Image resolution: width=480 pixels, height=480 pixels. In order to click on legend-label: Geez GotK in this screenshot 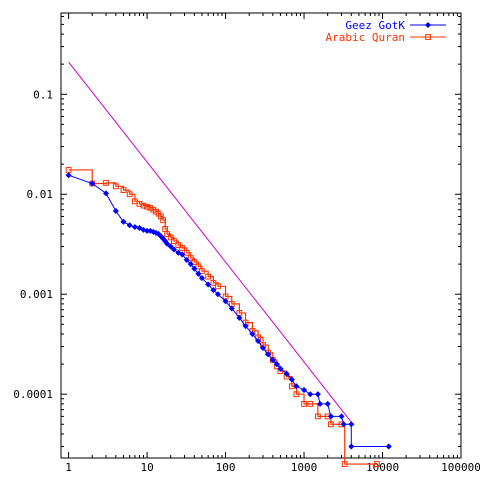, I will do `click(375, 25)`.